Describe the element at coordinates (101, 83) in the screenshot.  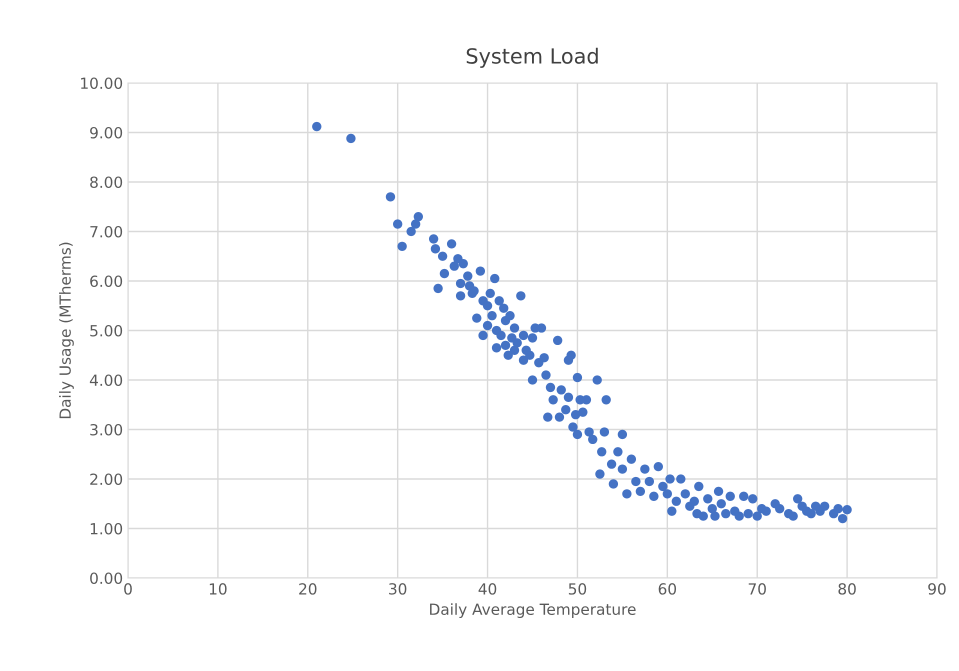
I see `y-tick-label: 10.00` at that location.